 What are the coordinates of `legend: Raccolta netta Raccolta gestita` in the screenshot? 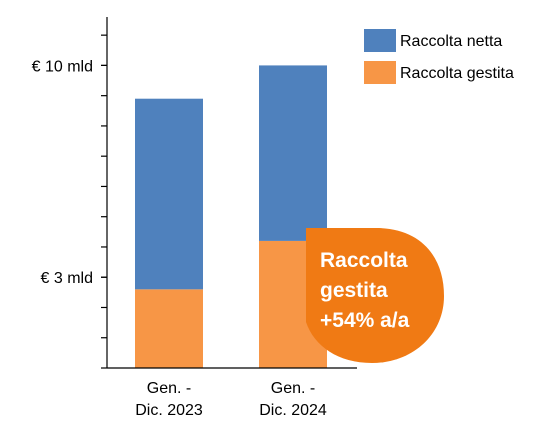 It's located at (439, 56).